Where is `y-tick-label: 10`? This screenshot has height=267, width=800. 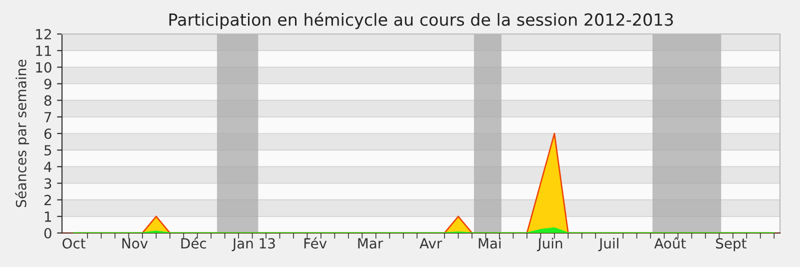 y-tick-label: 10 is located at coordinates (44, 67).